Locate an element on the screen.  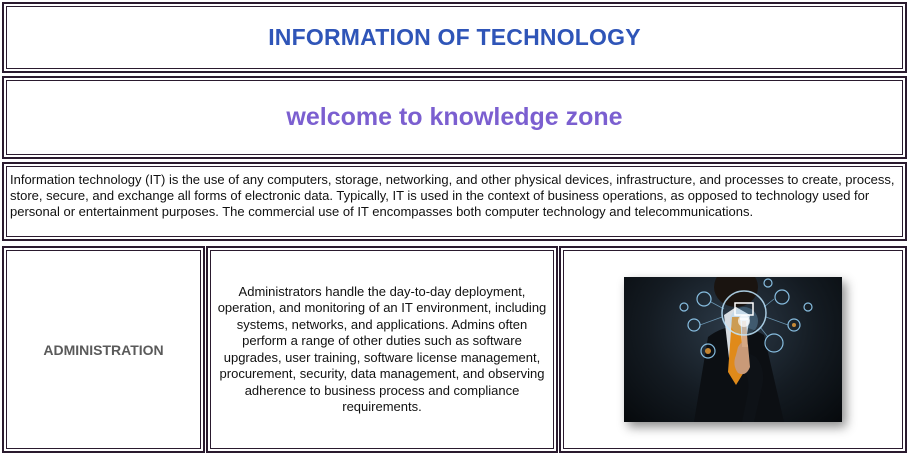
section-label-cell: ADMINISTRATION is located at coordinates (103, 349).